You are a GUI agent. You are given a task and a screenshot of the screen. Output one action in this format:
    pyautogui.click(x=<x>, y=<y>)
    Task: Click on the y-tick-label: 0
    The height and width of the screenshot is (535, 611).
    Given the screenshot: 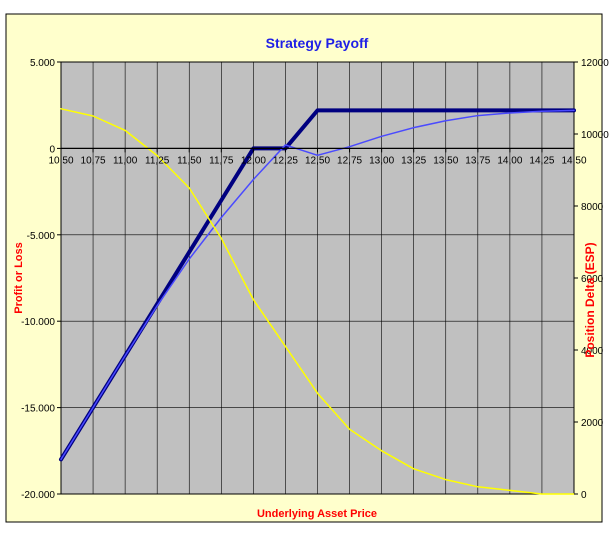 What is the action you would take?
    pyautogui.click(x=52, y=149)
    